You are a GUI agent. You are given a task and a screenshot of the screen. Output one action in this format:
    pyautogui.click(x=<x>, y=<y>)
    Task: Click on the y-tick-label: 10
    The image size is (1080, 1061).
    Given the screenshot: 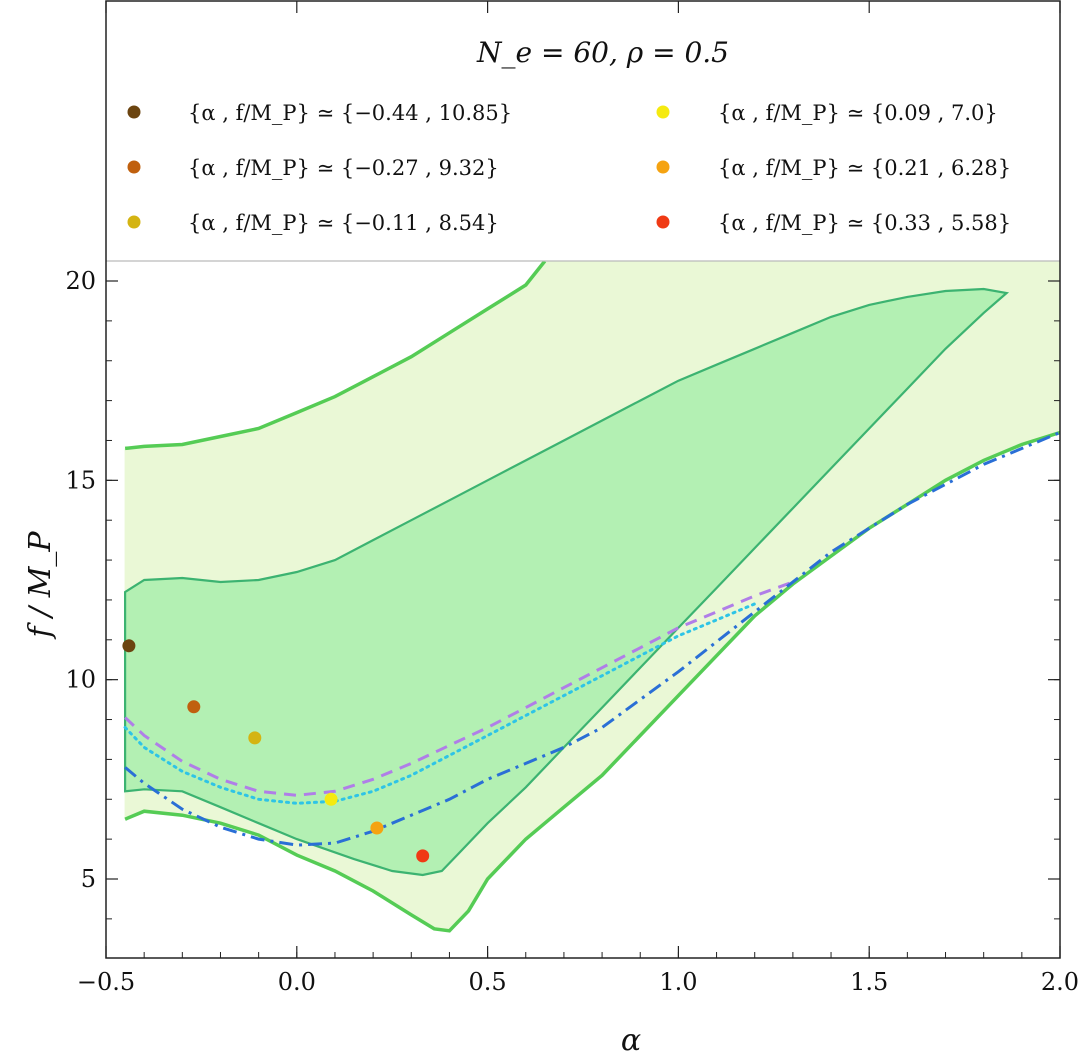 What is the action you would take?
    pyautogui.click(x=80, y=680)
    